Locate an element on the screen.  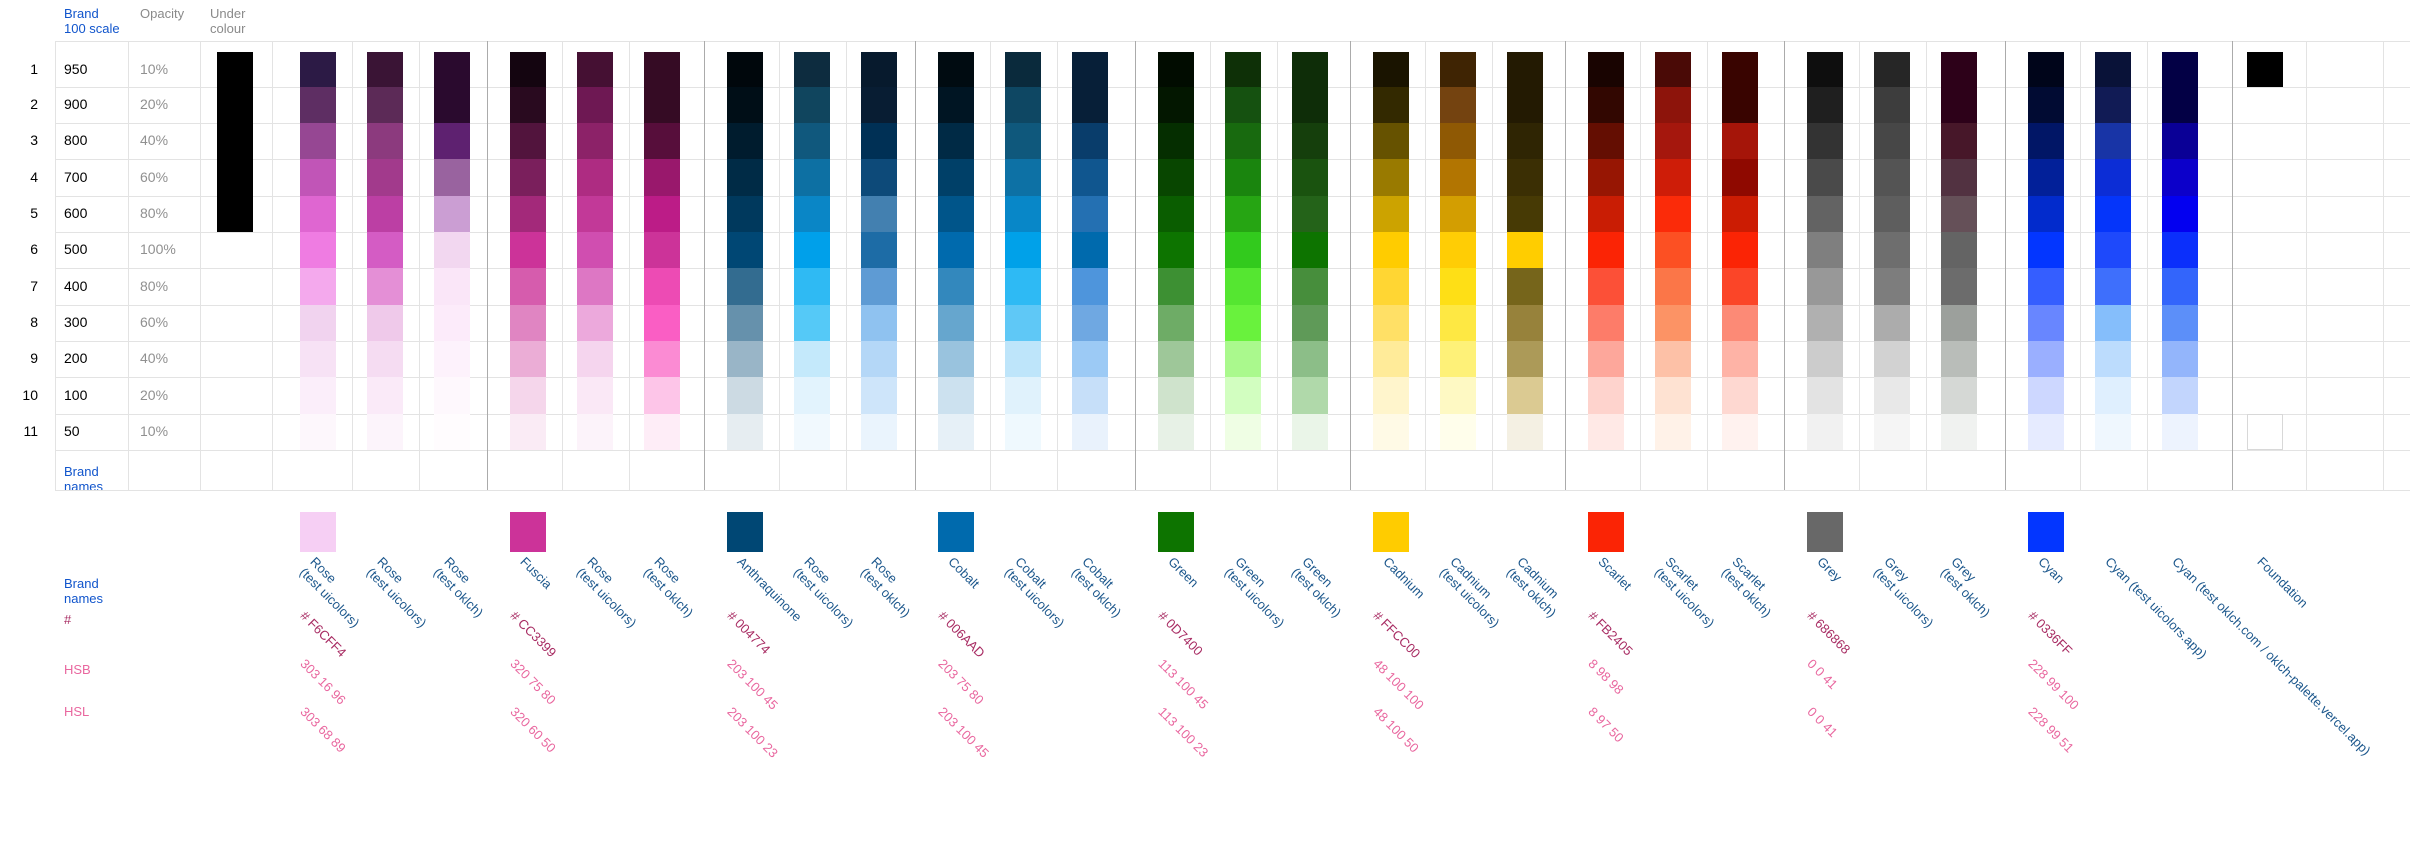
brand-name-label: Grey is located at coordinates (1829, 569).